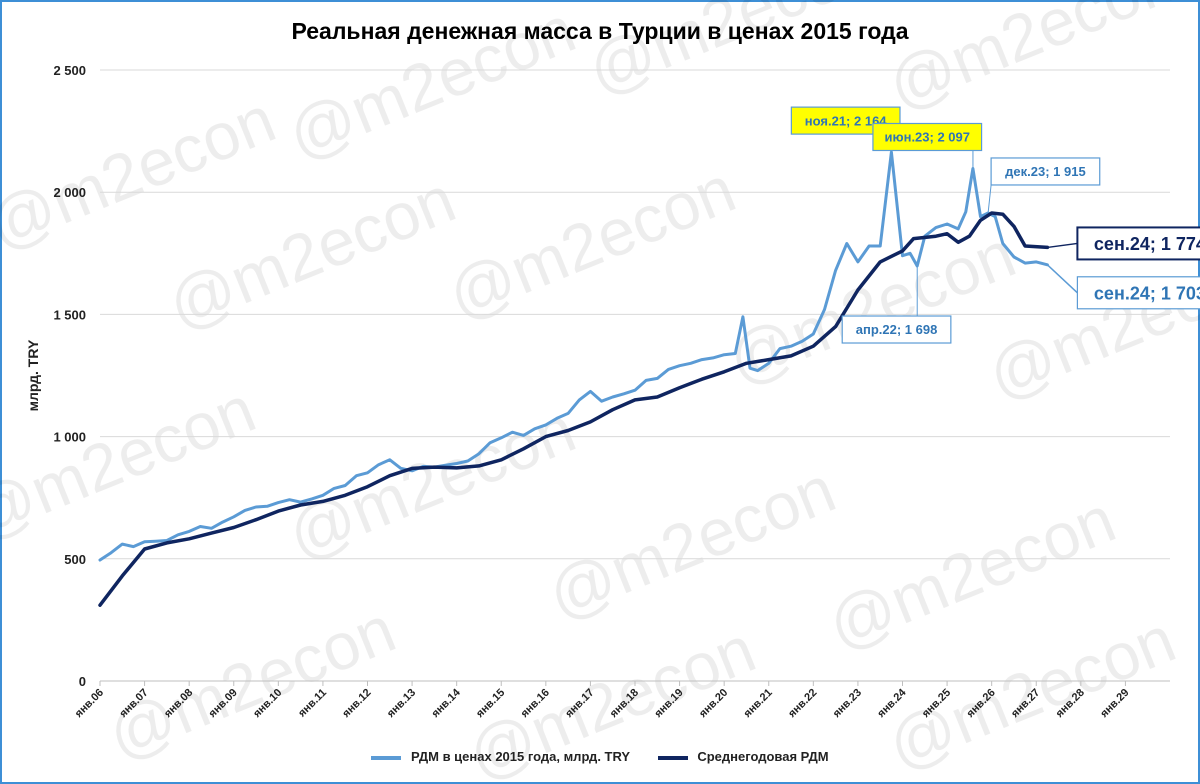 The height and width of the screenshot is (784, 1200). What do you see at coordinates (672, 757) in the screenshot?
I see `legend-swatch-avg` at bounding box center [672, 757].